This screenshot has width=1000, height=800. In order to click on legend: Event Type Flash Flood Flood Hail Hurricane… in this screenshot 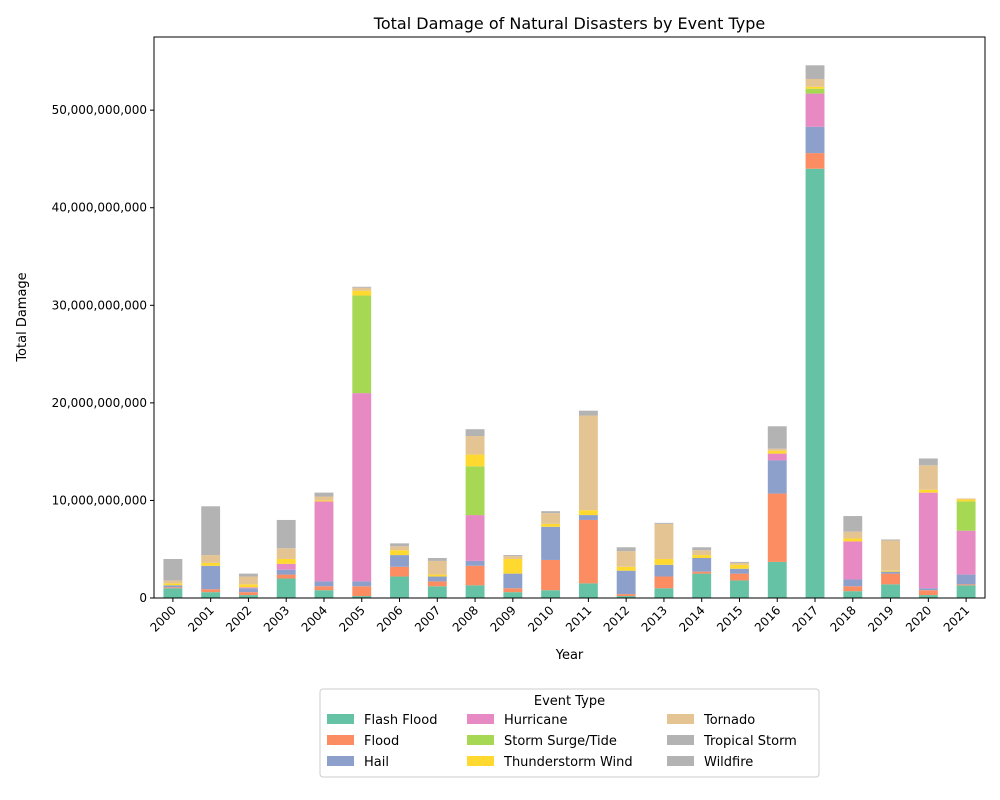, I will do `click(569, 733)`.